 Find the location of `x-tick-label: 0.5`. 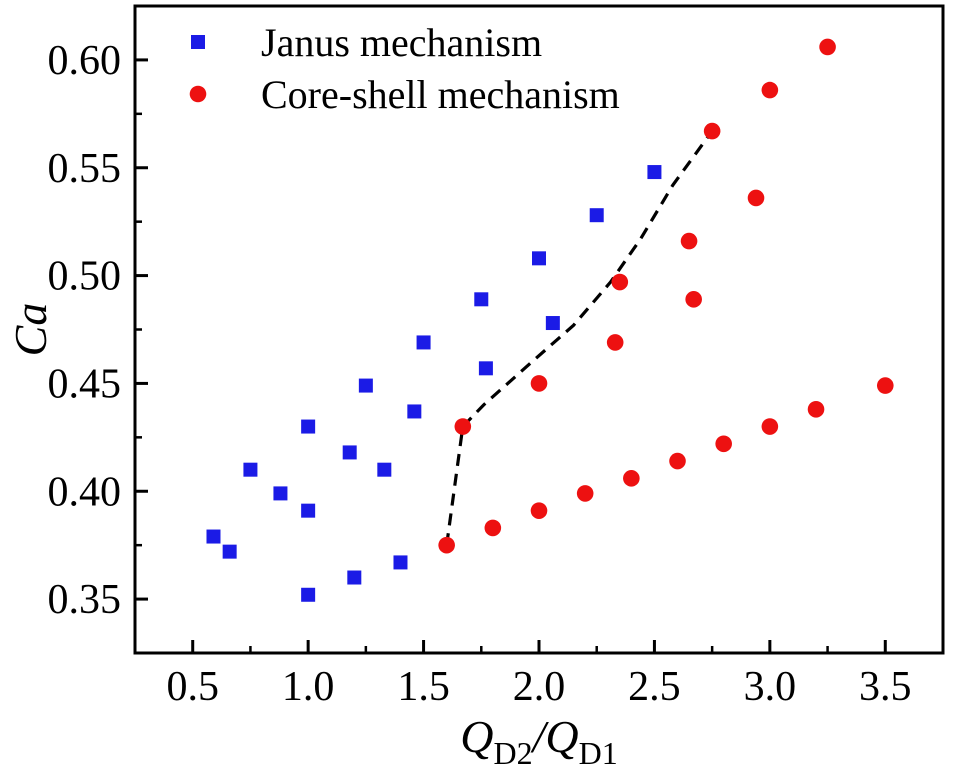

x-tick-label: 0.5 is located at coordinates (192, 687).